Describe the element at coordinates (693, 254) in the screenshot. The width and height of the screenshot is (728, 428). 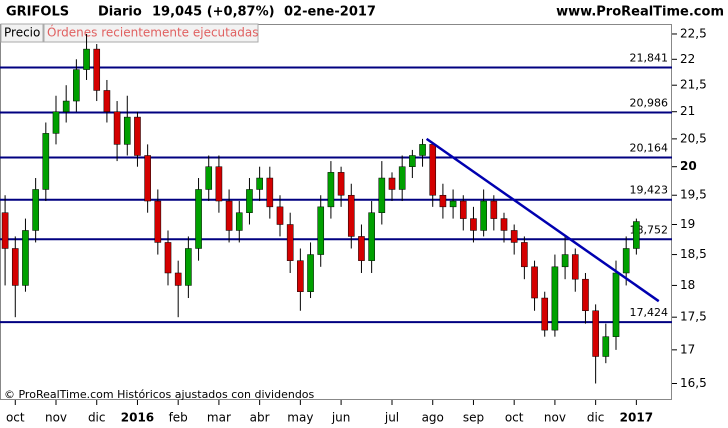
I see `y-tick-label: 18,5` at that location.